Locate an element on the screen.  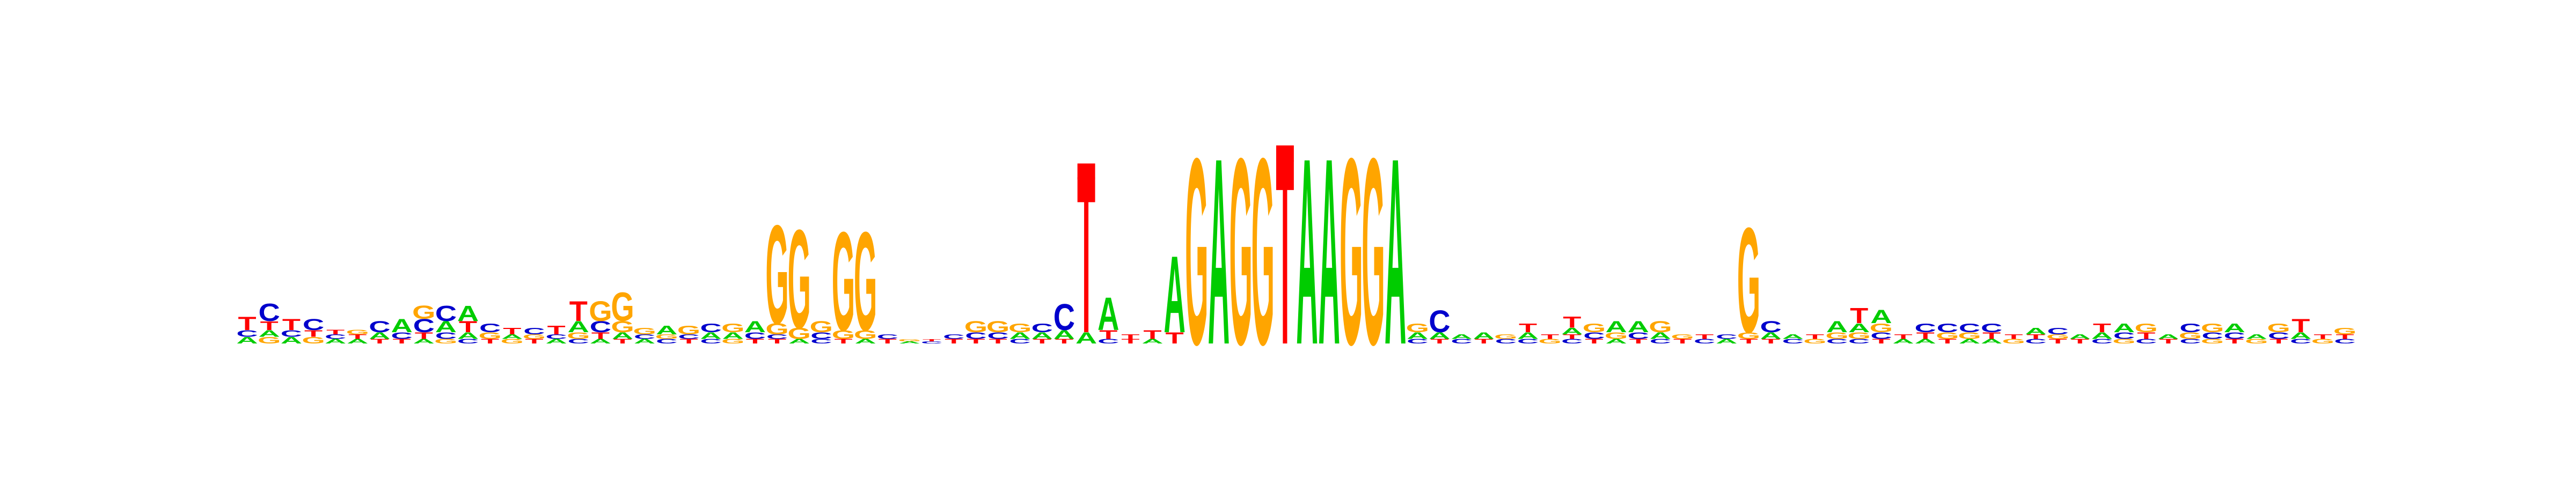
logo-column-8: TCA is located at coordinates (401, 330).